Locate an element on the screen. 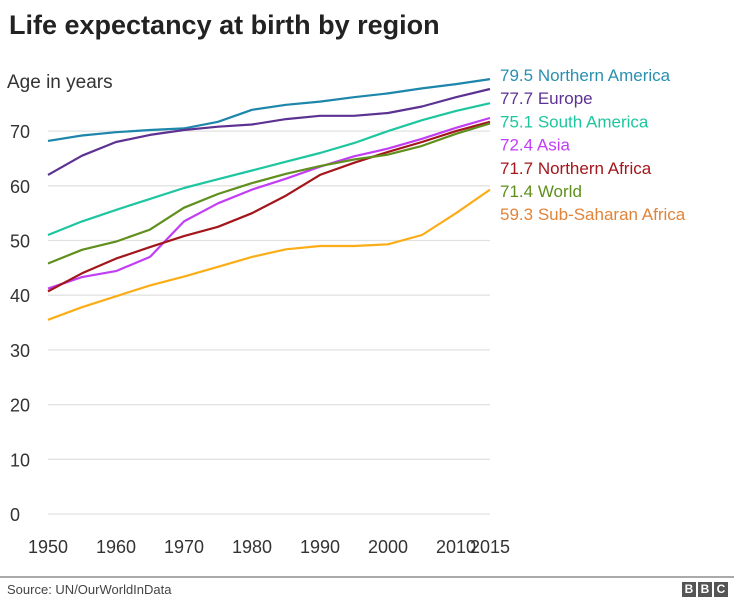 This screenshot has width=734, height=602. series-name: Sub-Saharan Africa is located at coordinates (612, 214).